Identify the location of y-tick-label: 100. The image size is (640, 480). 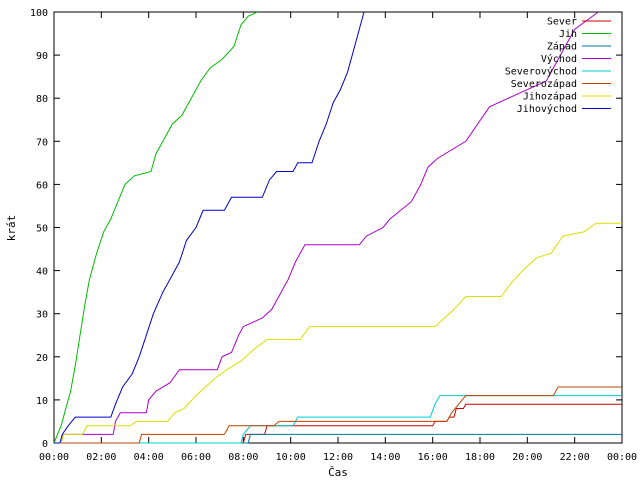
(39, 13).